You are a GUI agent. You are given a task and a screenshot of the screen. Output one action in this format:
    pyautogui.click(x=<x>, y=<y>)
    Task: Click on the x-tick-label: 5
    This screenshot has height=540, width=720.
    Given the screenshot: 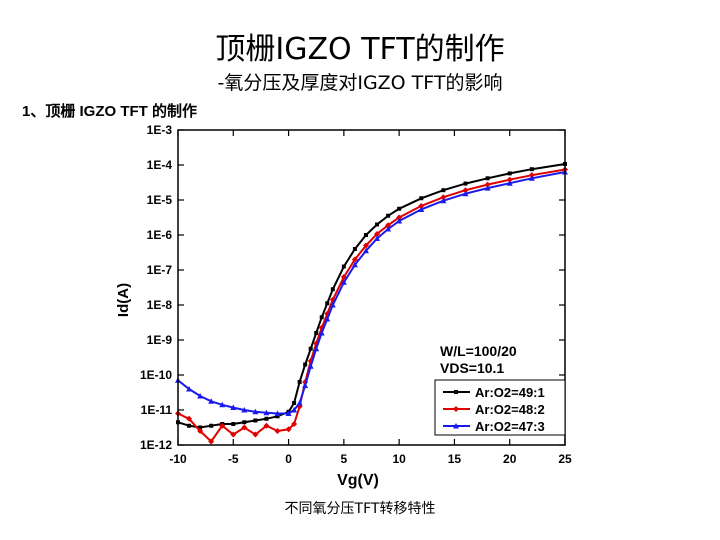 What is the action you would take?
    pyautogui.click(x=344, y=459)
    